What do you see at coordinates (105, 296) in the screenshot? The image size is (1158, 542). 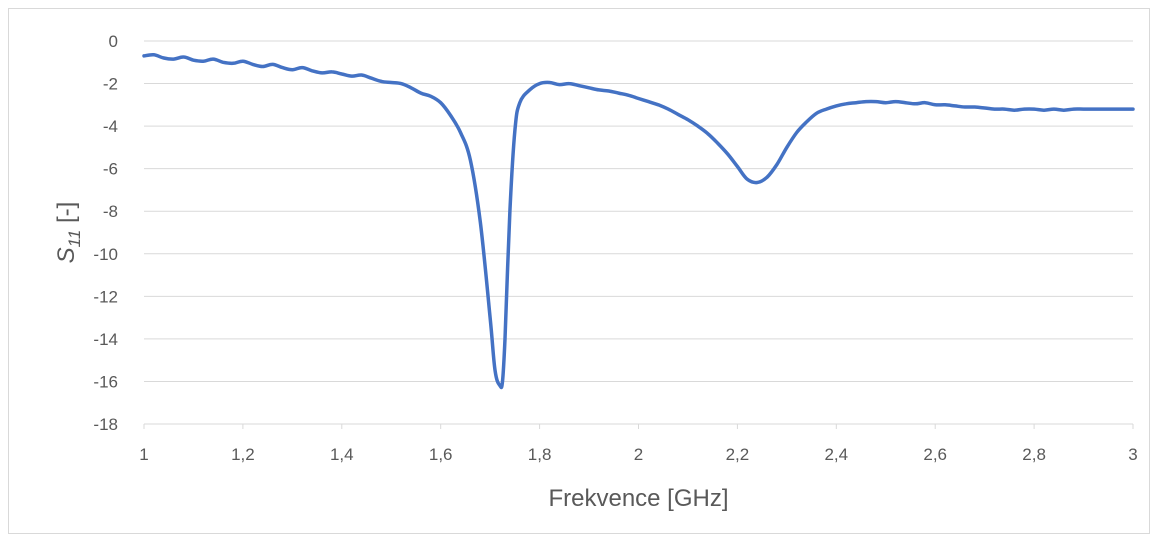 I see `y-tick-label: -12` at bounding box center [105, 296].